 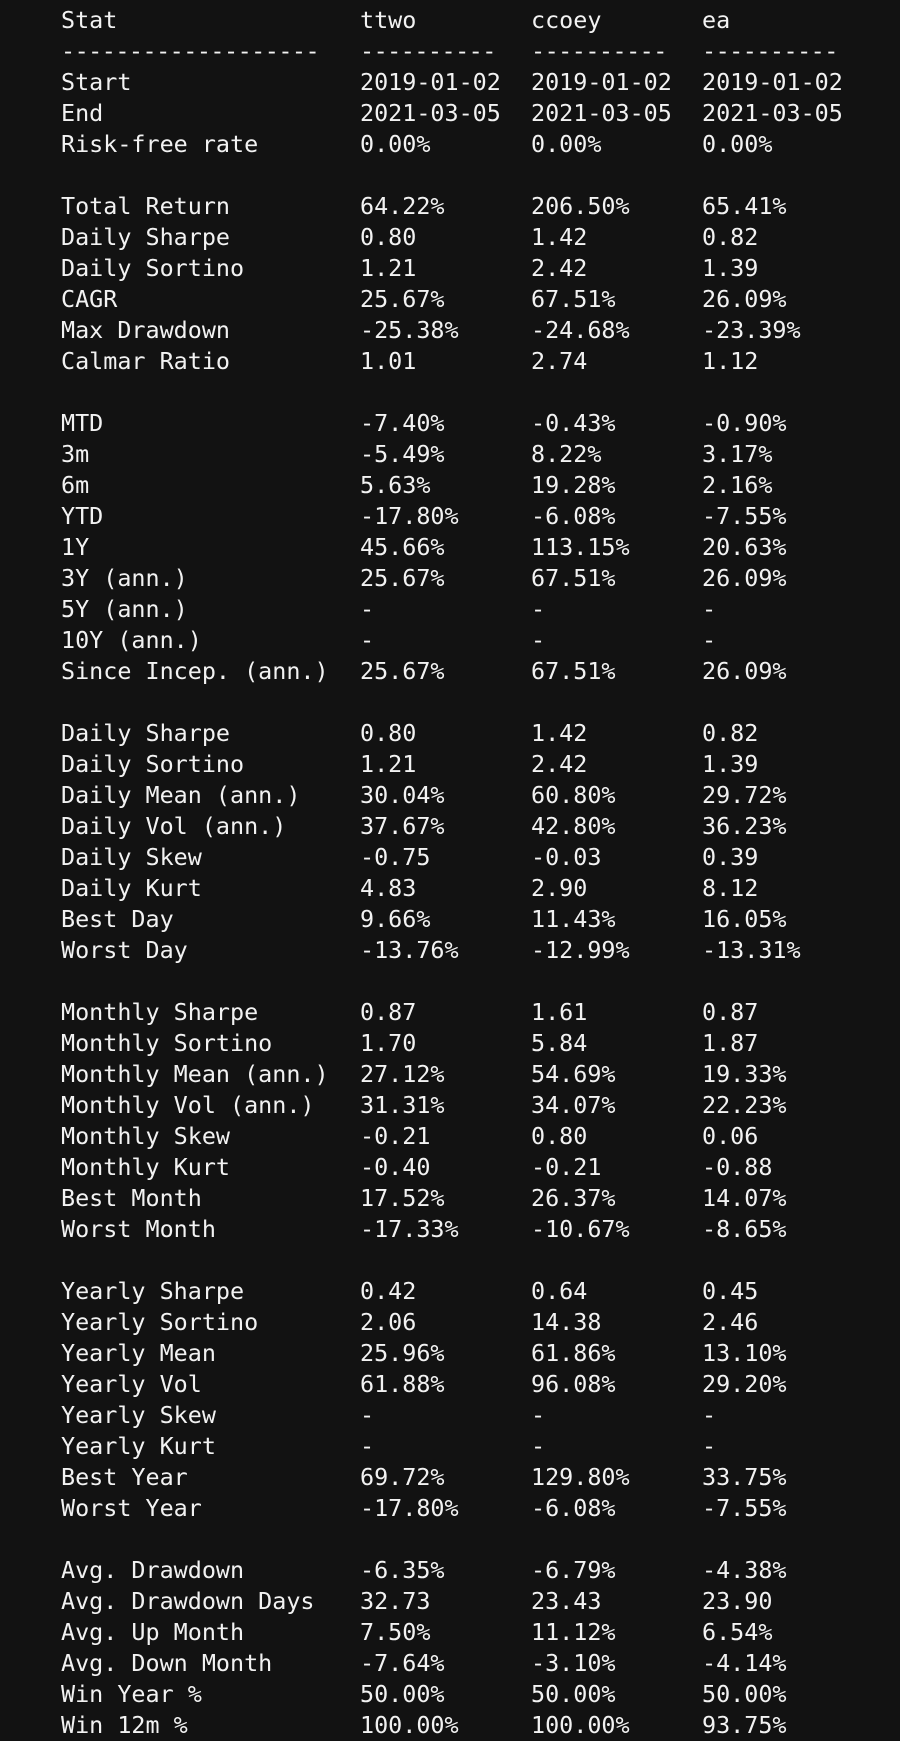 I want to click on ea-value: 19.33%, so click(x=744, y=1074).